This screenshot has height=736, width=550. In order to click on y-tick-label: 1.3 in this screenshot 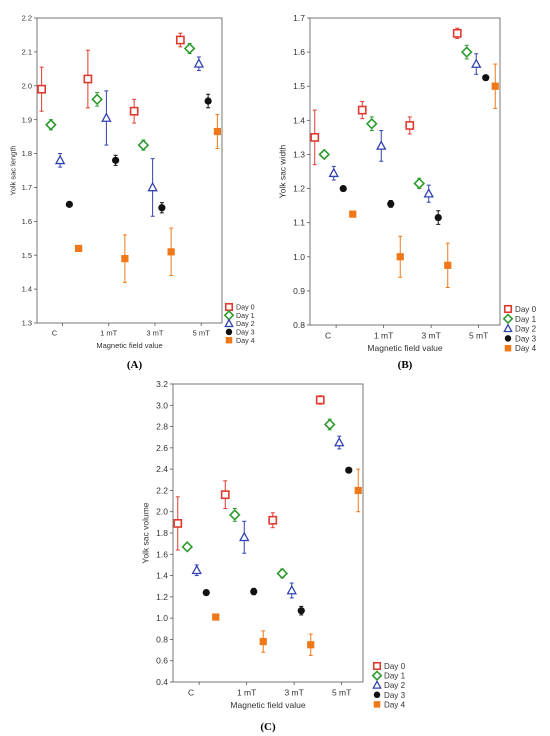, I will do `click(299, 154)`.